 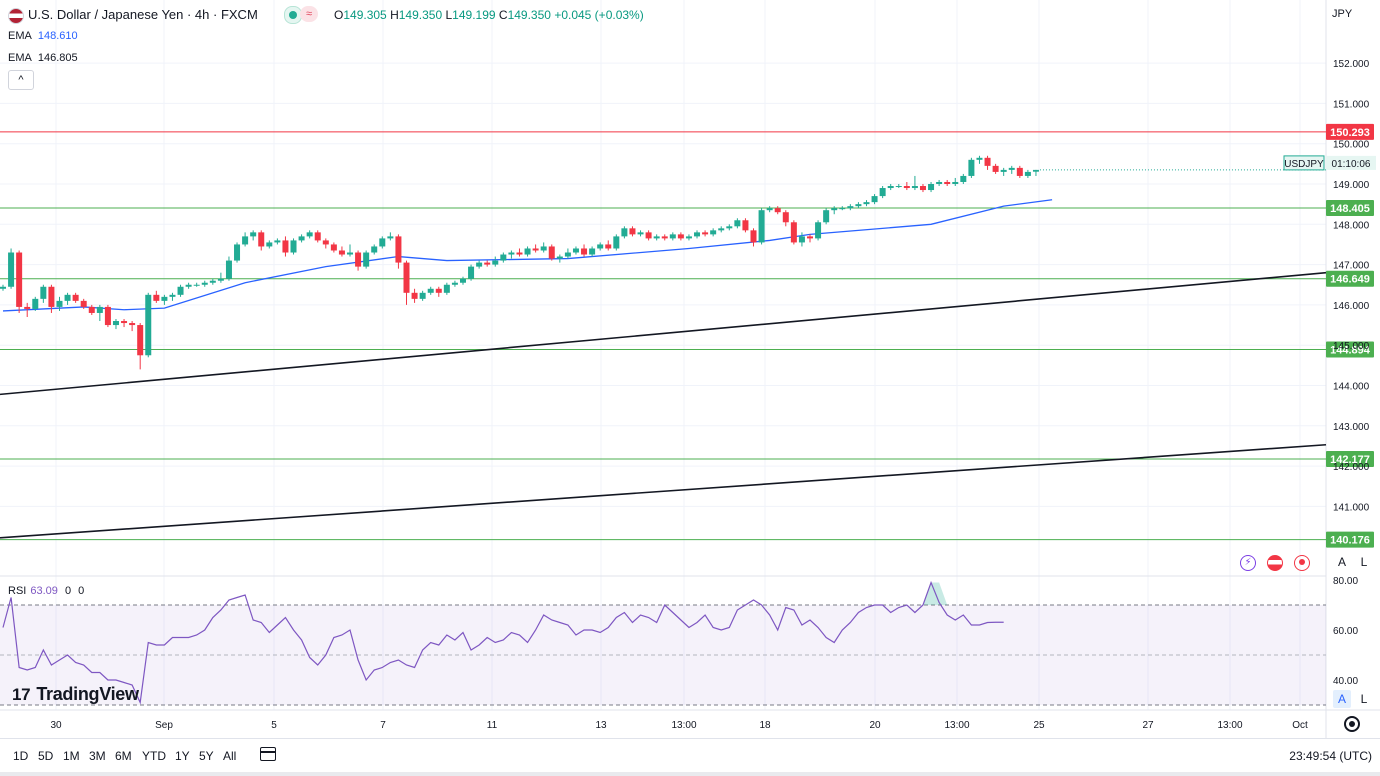 What do you see at coordinates (123, 756) in the screenshot?
I see `timeframe-6m: 6M` at bounding box center [123, 756].